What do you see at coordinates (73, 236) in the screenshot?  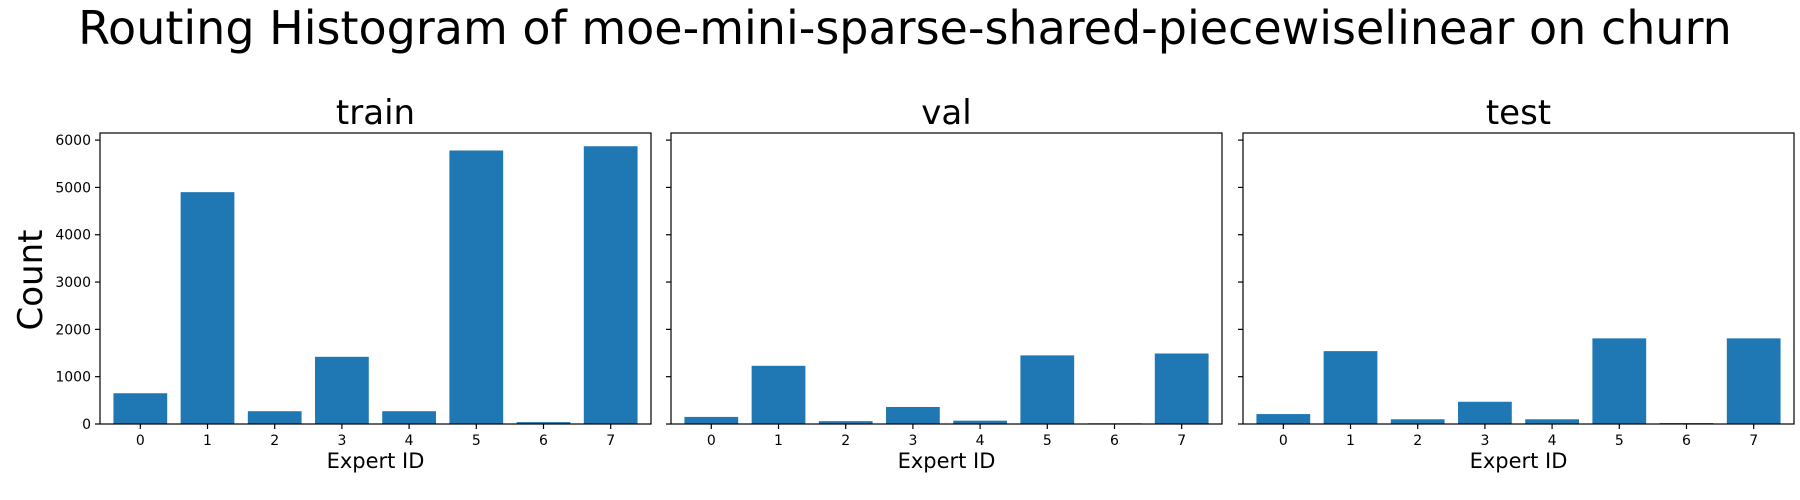 I see `y-tick-label-4000: 4000` at bounding box center [73, 236].